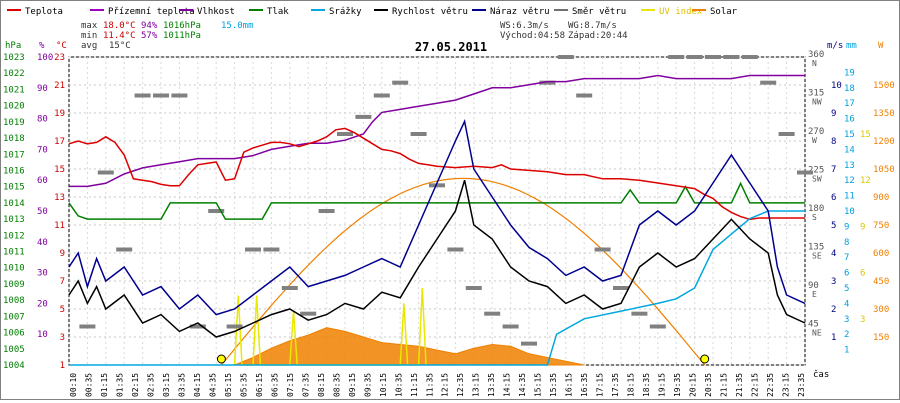 The height and width of the screenshot is (403, 900). I want to click on direction-tick-label: 360, so click(816, 55).